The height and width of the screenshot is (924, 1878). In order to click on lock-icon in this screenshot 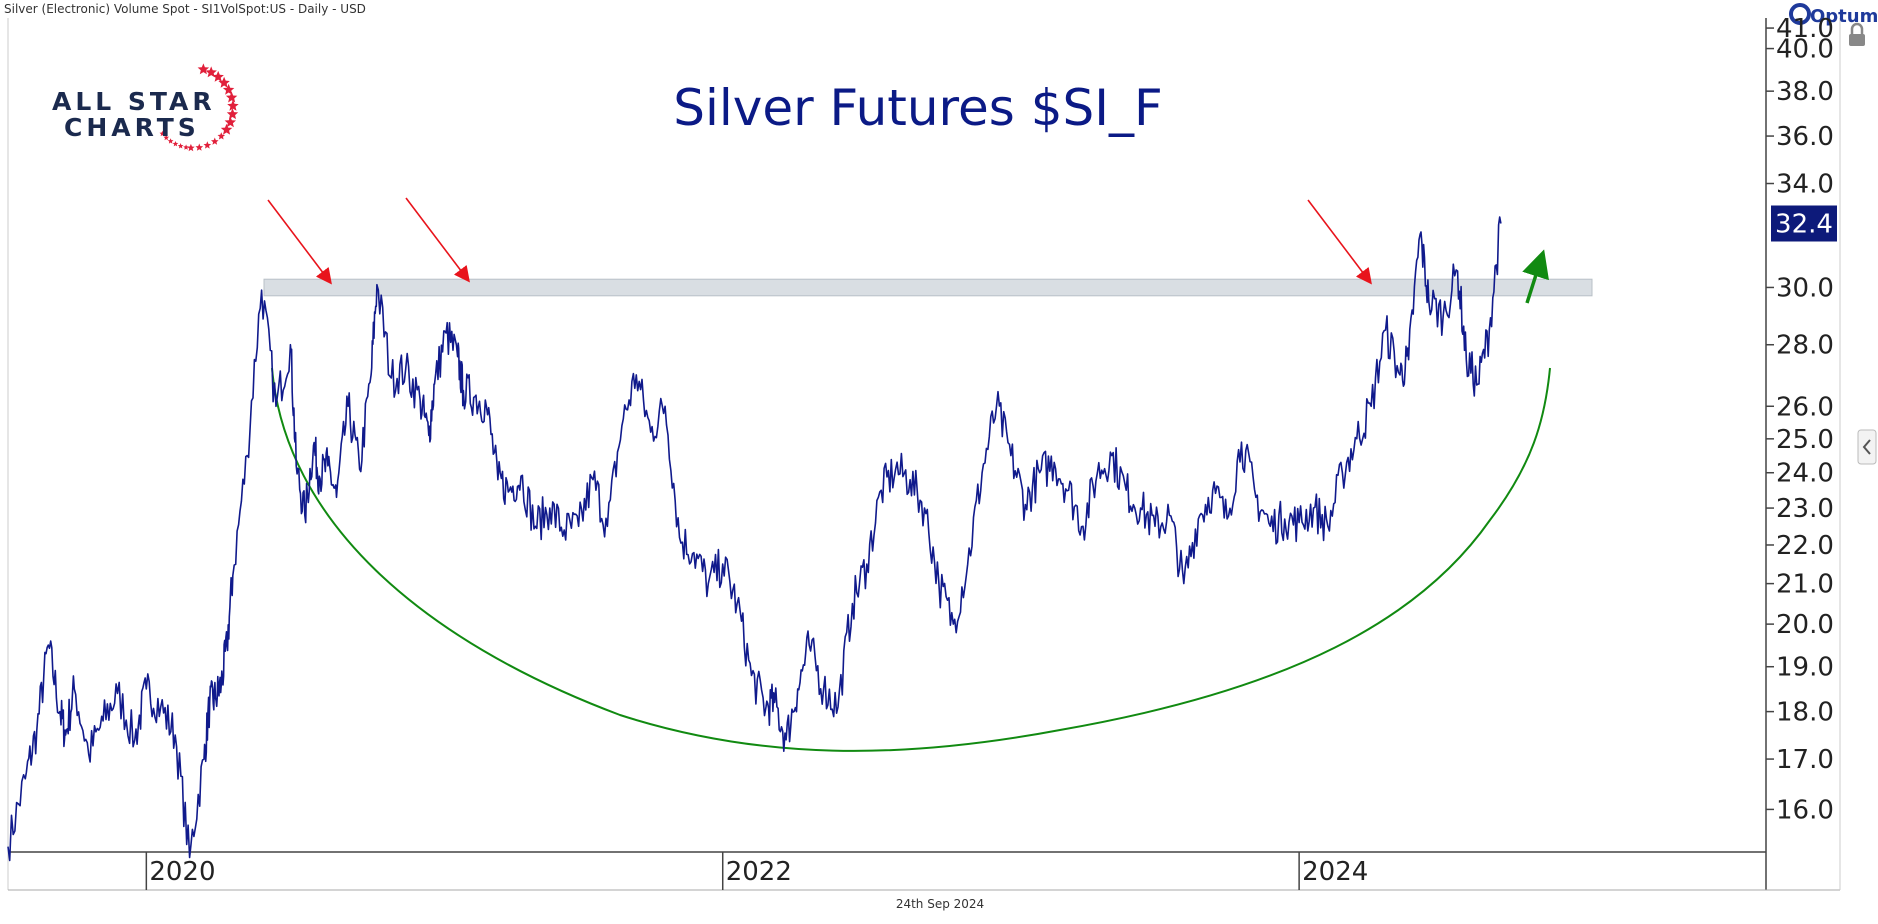, I will do `click(1857, 34)`.